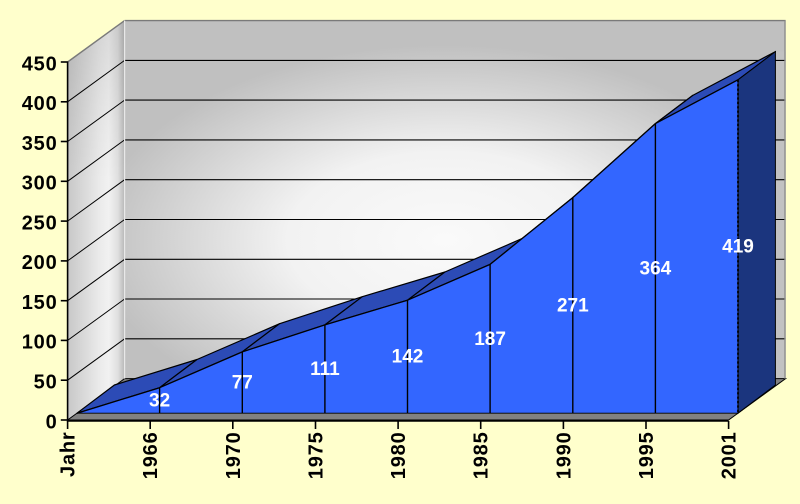  Describe the element at coordinates (573, 305) in the screenshot. I see `svg-text: 271` at that location.